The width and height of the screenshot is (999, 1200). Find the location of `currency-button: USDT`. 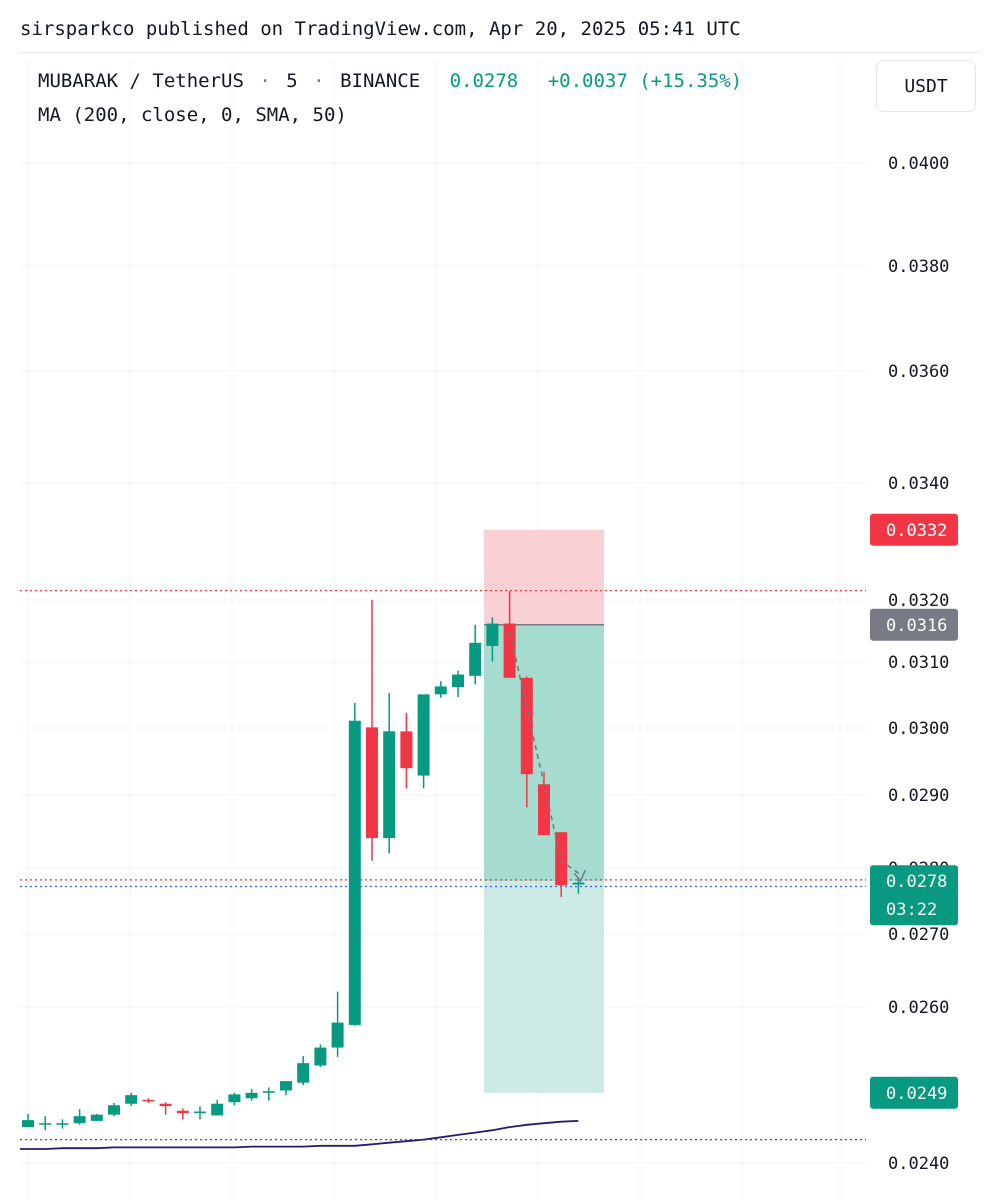

currency-button: USDT is located at coordinates (926, 86).